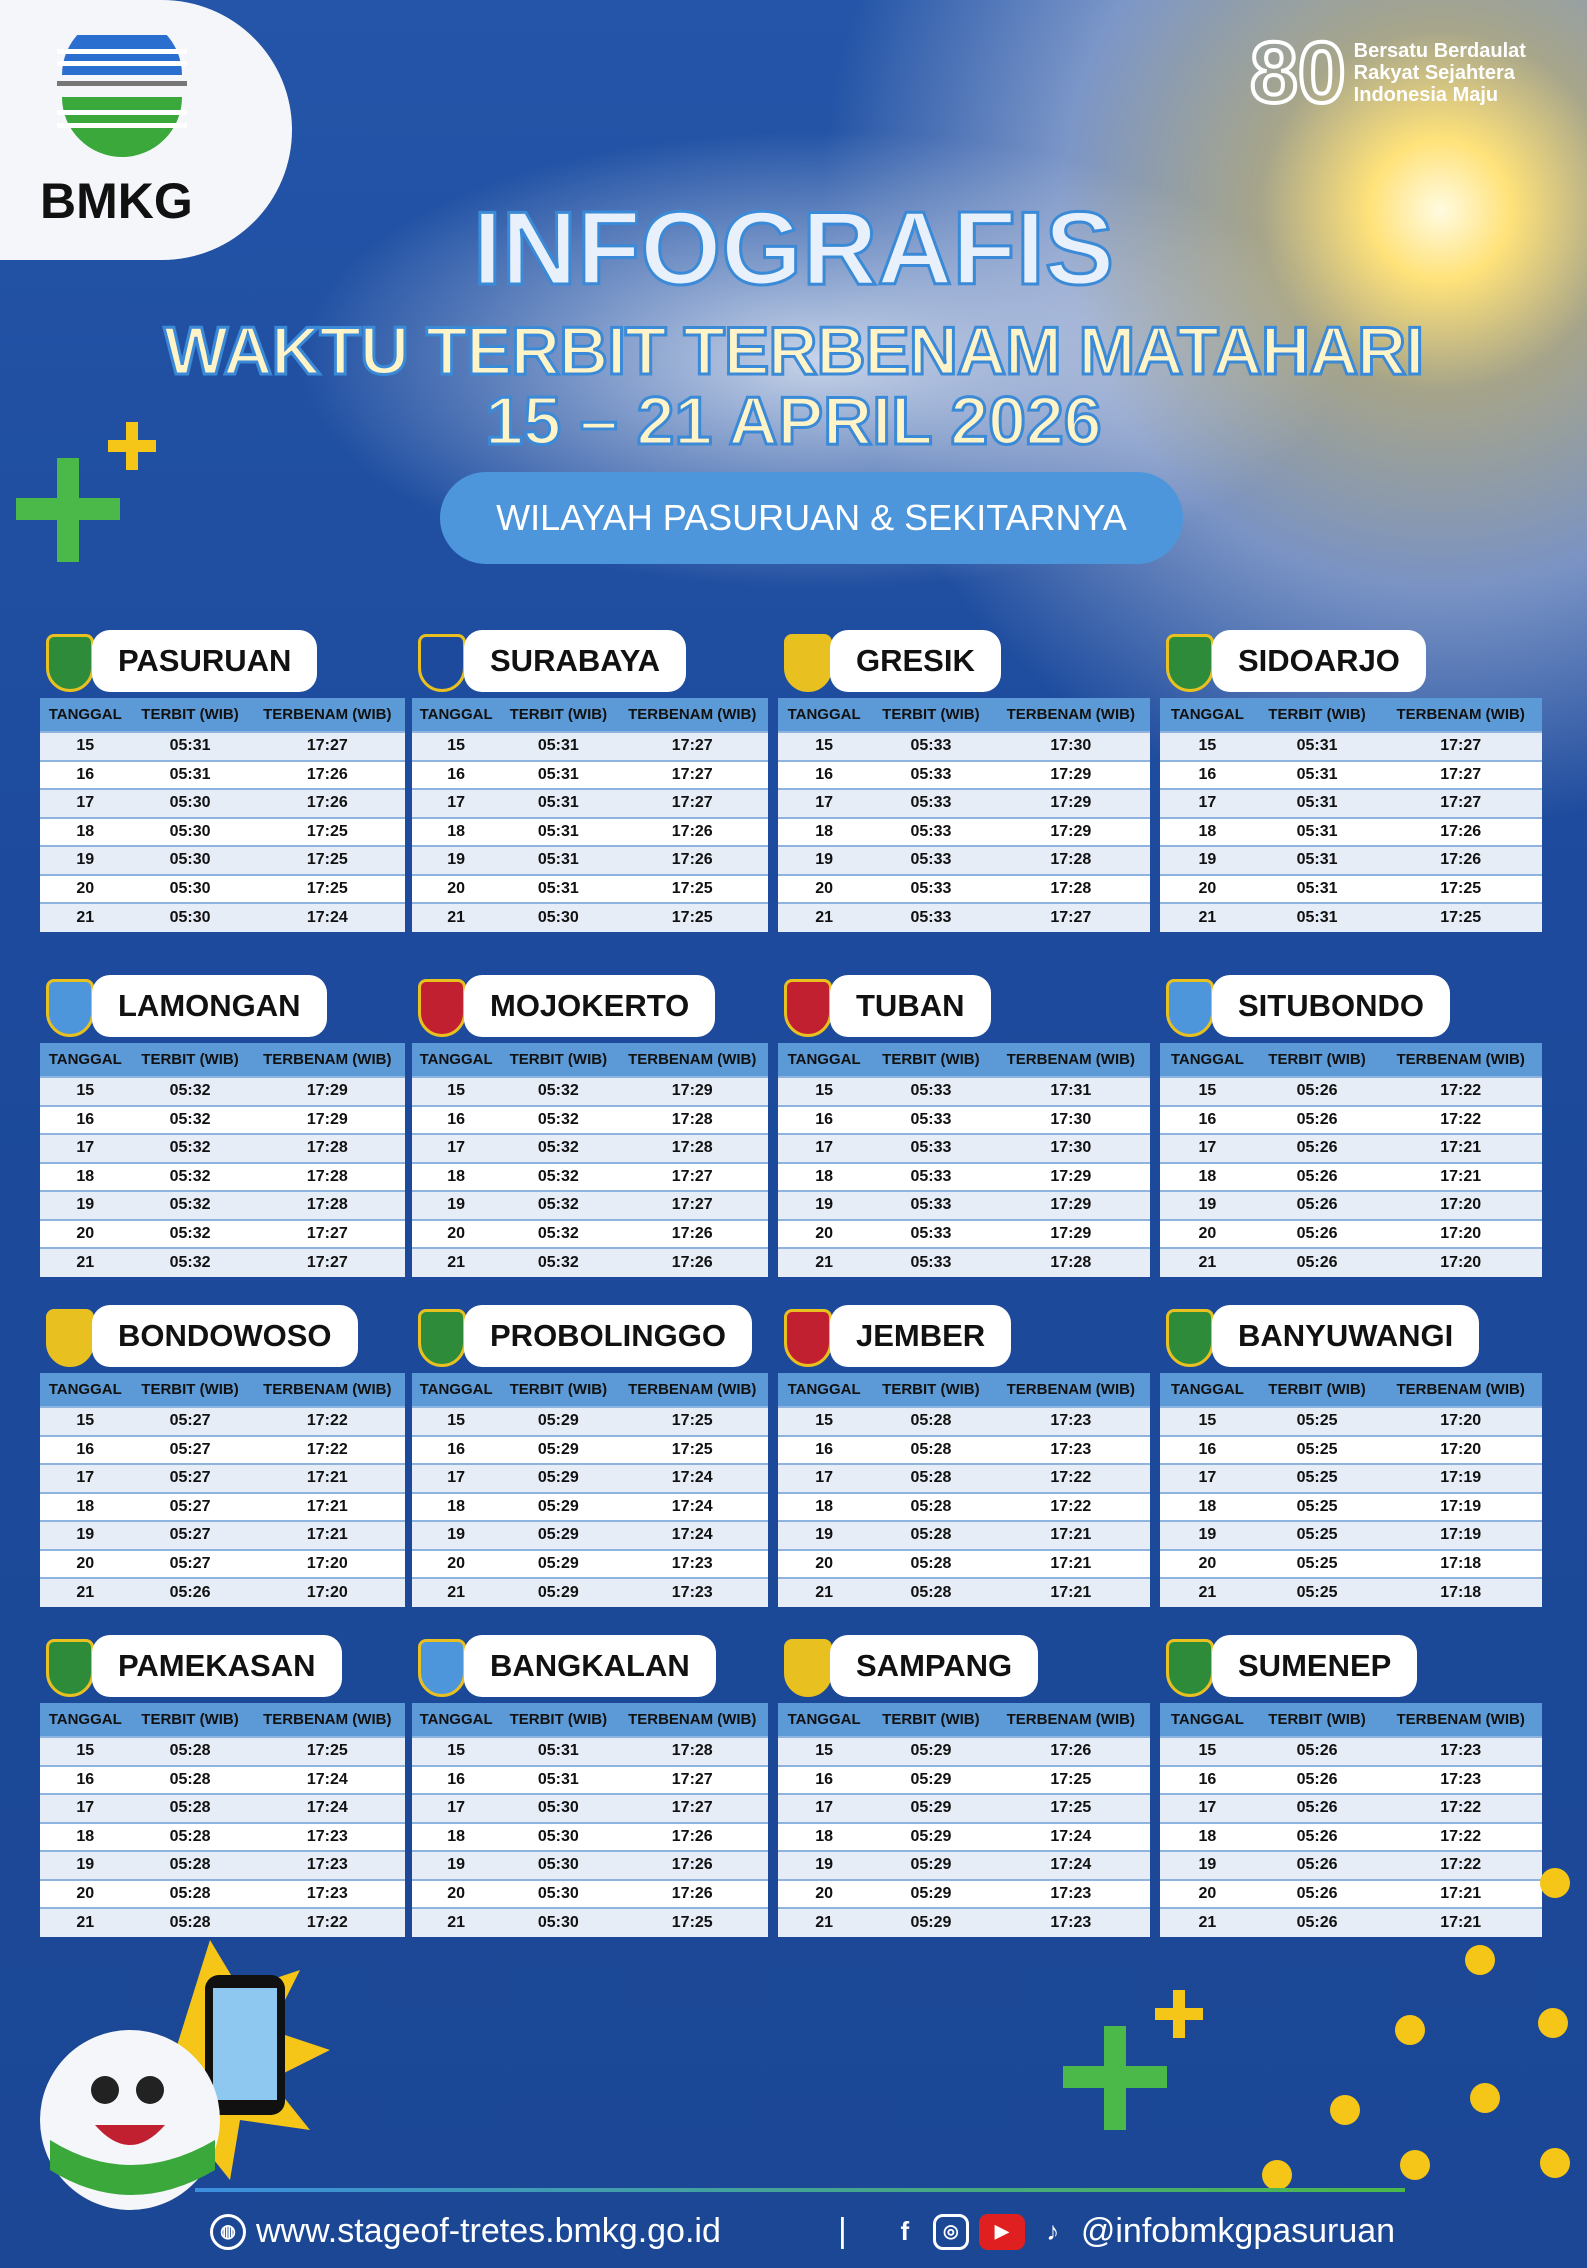  I want to click on footer-website: ◍ www.stageof-tretes.bmkg.go.id, so click(465, 2231).